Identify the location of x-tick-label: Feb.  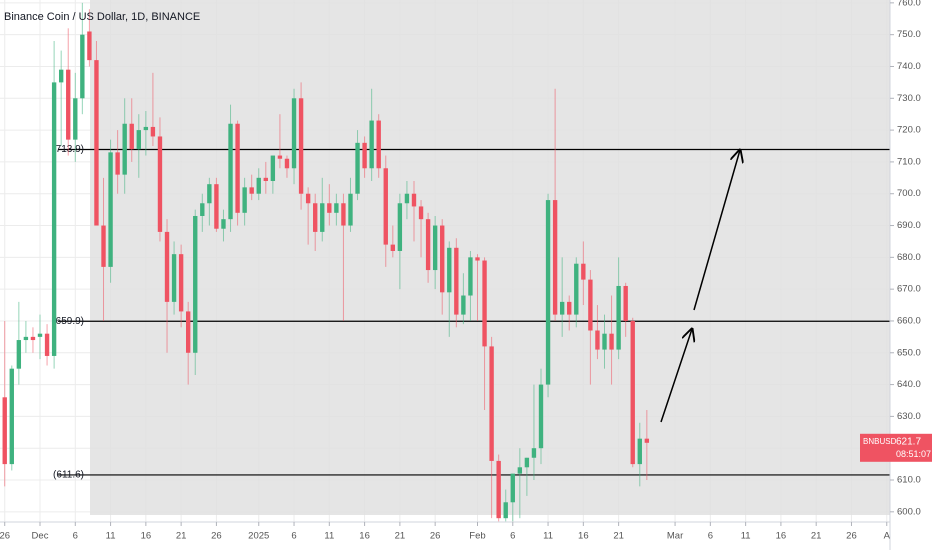
(477, 536).